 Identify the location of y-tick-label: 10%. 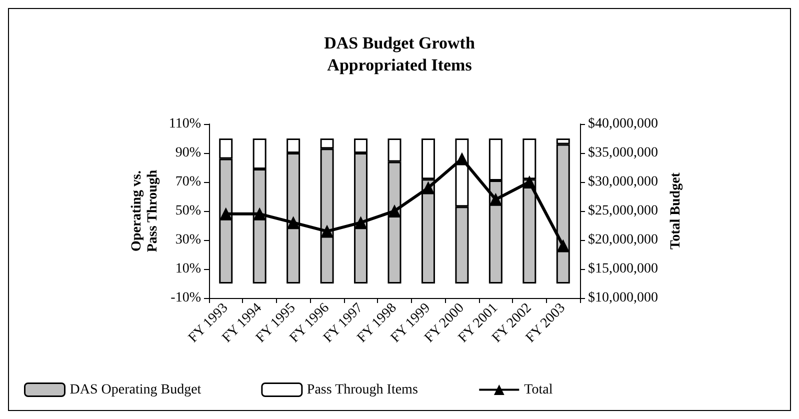
(188, 269).